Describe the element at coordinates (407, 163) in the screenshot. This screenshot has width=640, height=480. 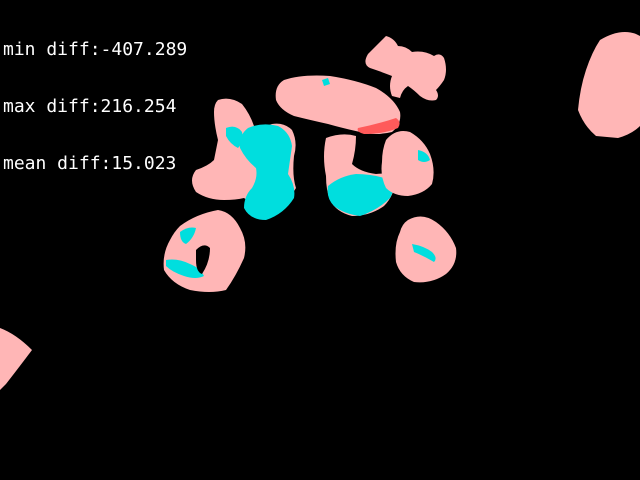
I see `diff-region-right-small` at that location.